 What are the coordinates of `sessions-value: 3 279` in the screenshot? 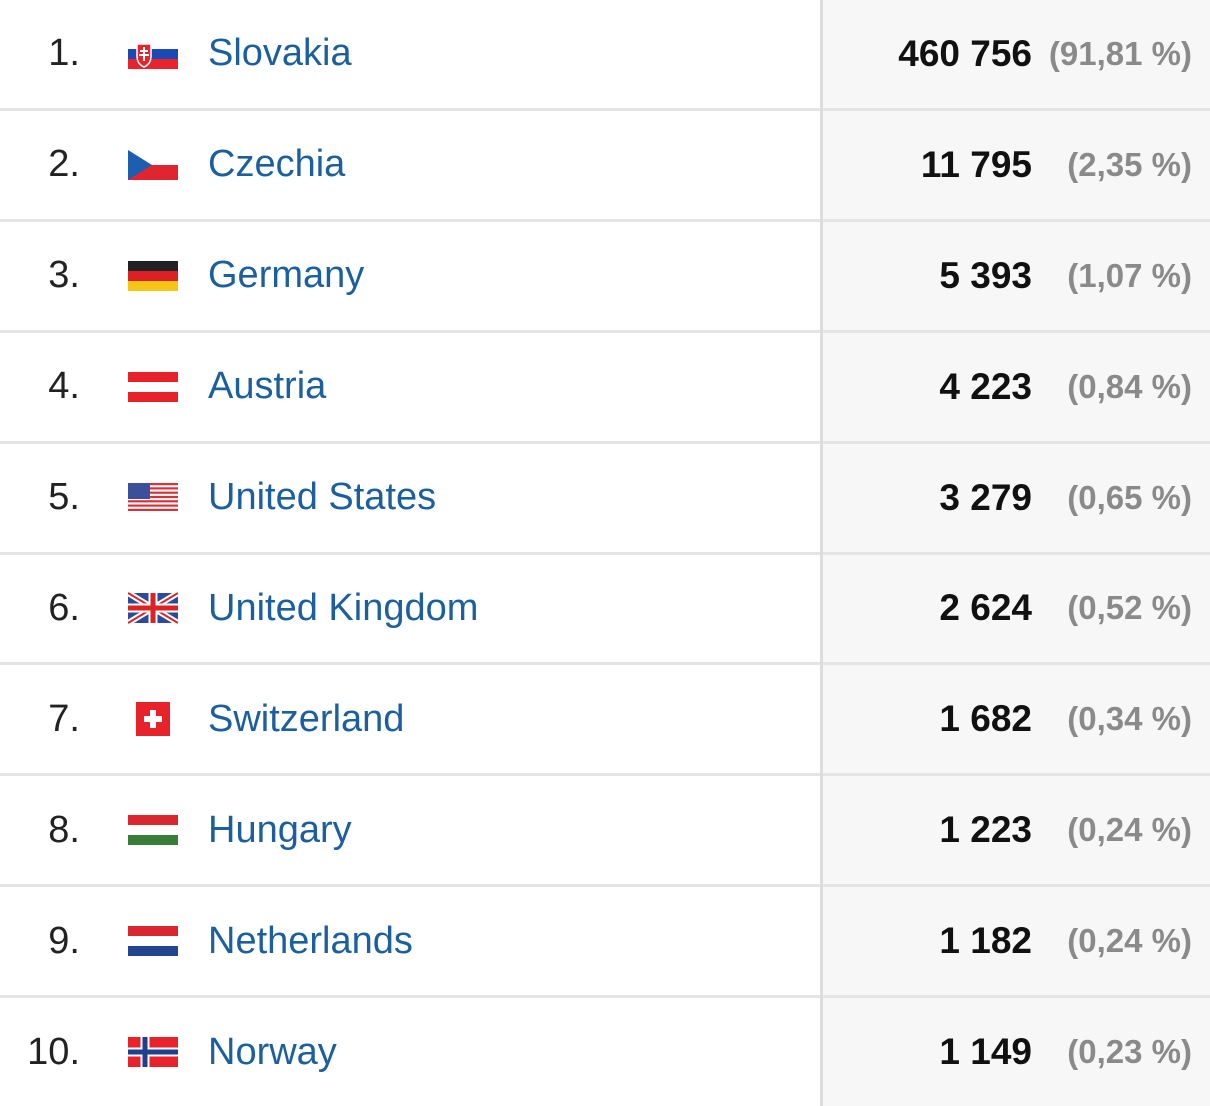 It's located at (985, 497).